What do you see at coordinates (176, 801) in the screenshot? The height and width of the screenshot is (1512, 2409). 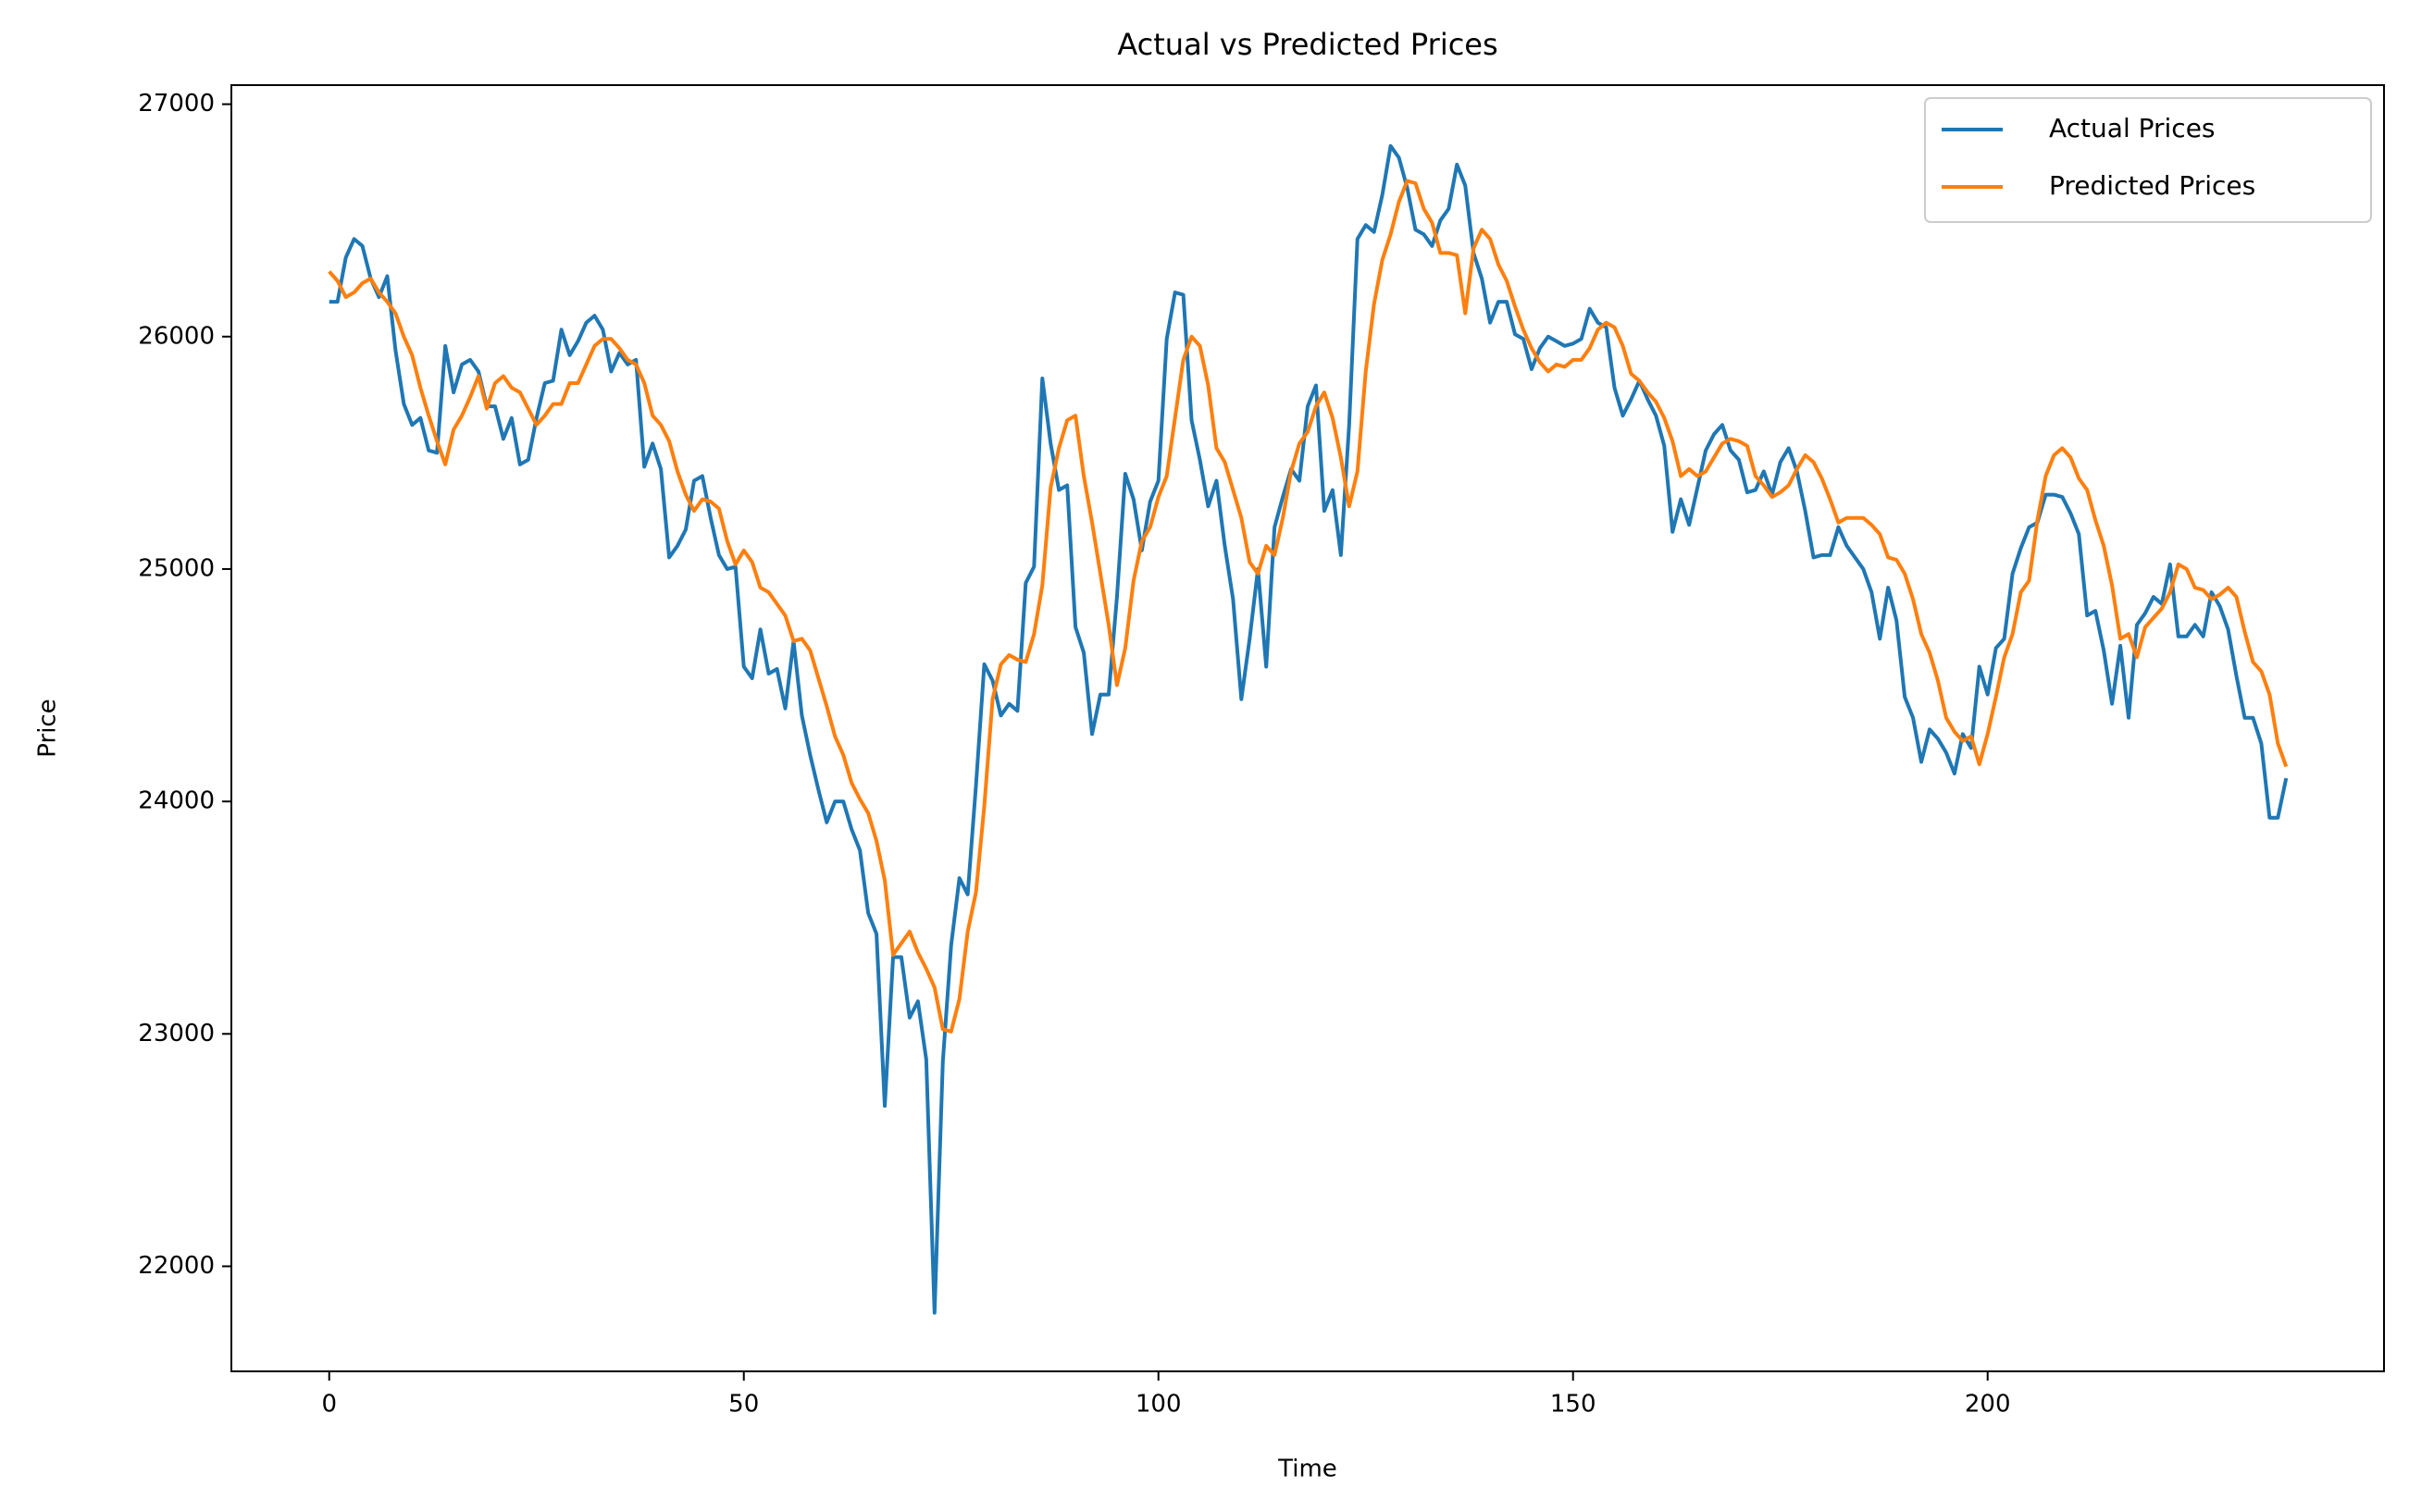 I see `y-tick-label: 24000` at bounding box center [176, 801].